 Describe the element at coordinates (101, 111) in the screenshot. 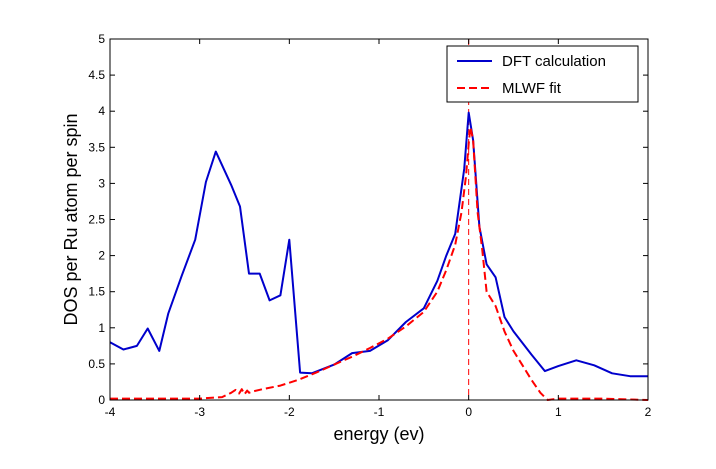

I see `y-tick-label: 4` at that location.